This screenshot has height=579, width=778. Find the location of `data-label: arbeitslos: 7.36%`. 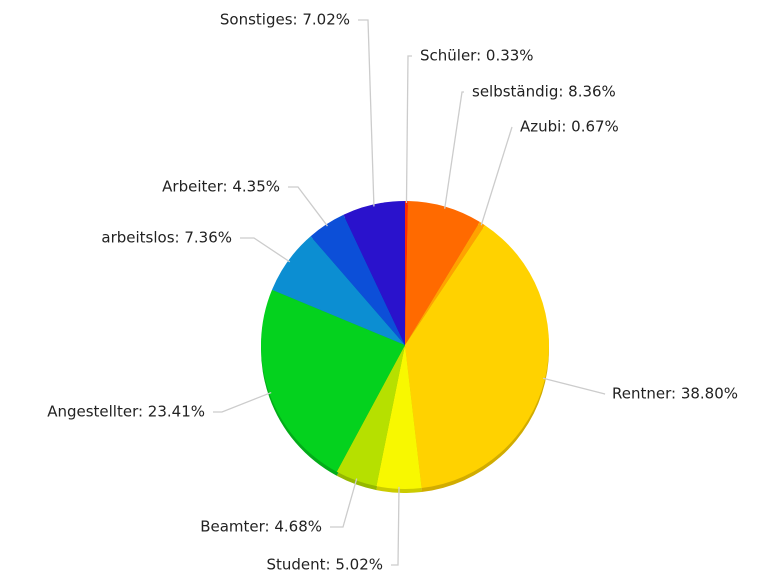

data-label: arbeitslos: 7.36% is located at coordinates (166, 238).